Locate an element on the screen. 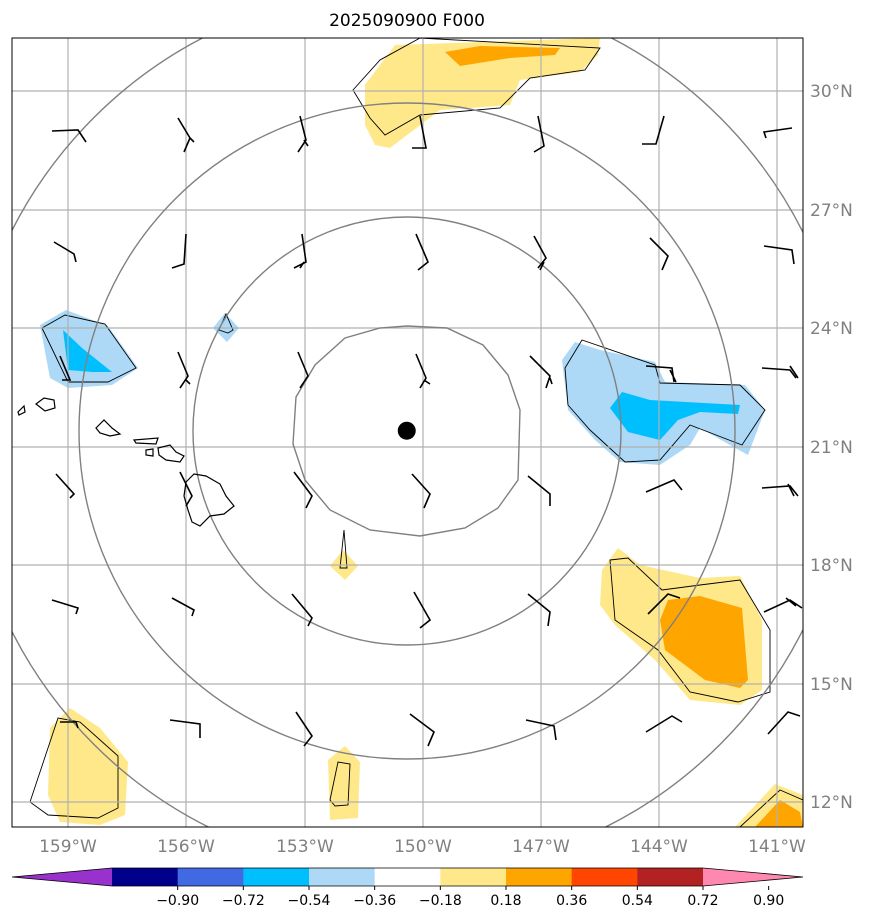 The height and width of the screenshot is (924, 873). lat-label: 30°N is located at coordinates (831, 92).